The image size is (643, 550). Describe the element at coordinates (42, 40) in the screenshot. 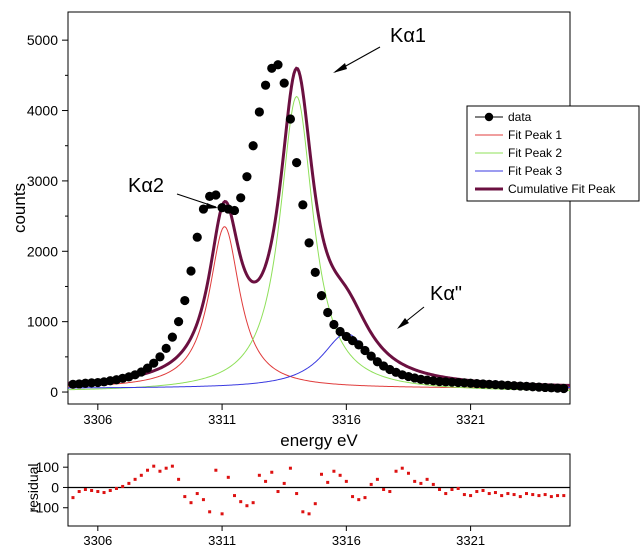

I see `y-tick-label: 5000` at that location.